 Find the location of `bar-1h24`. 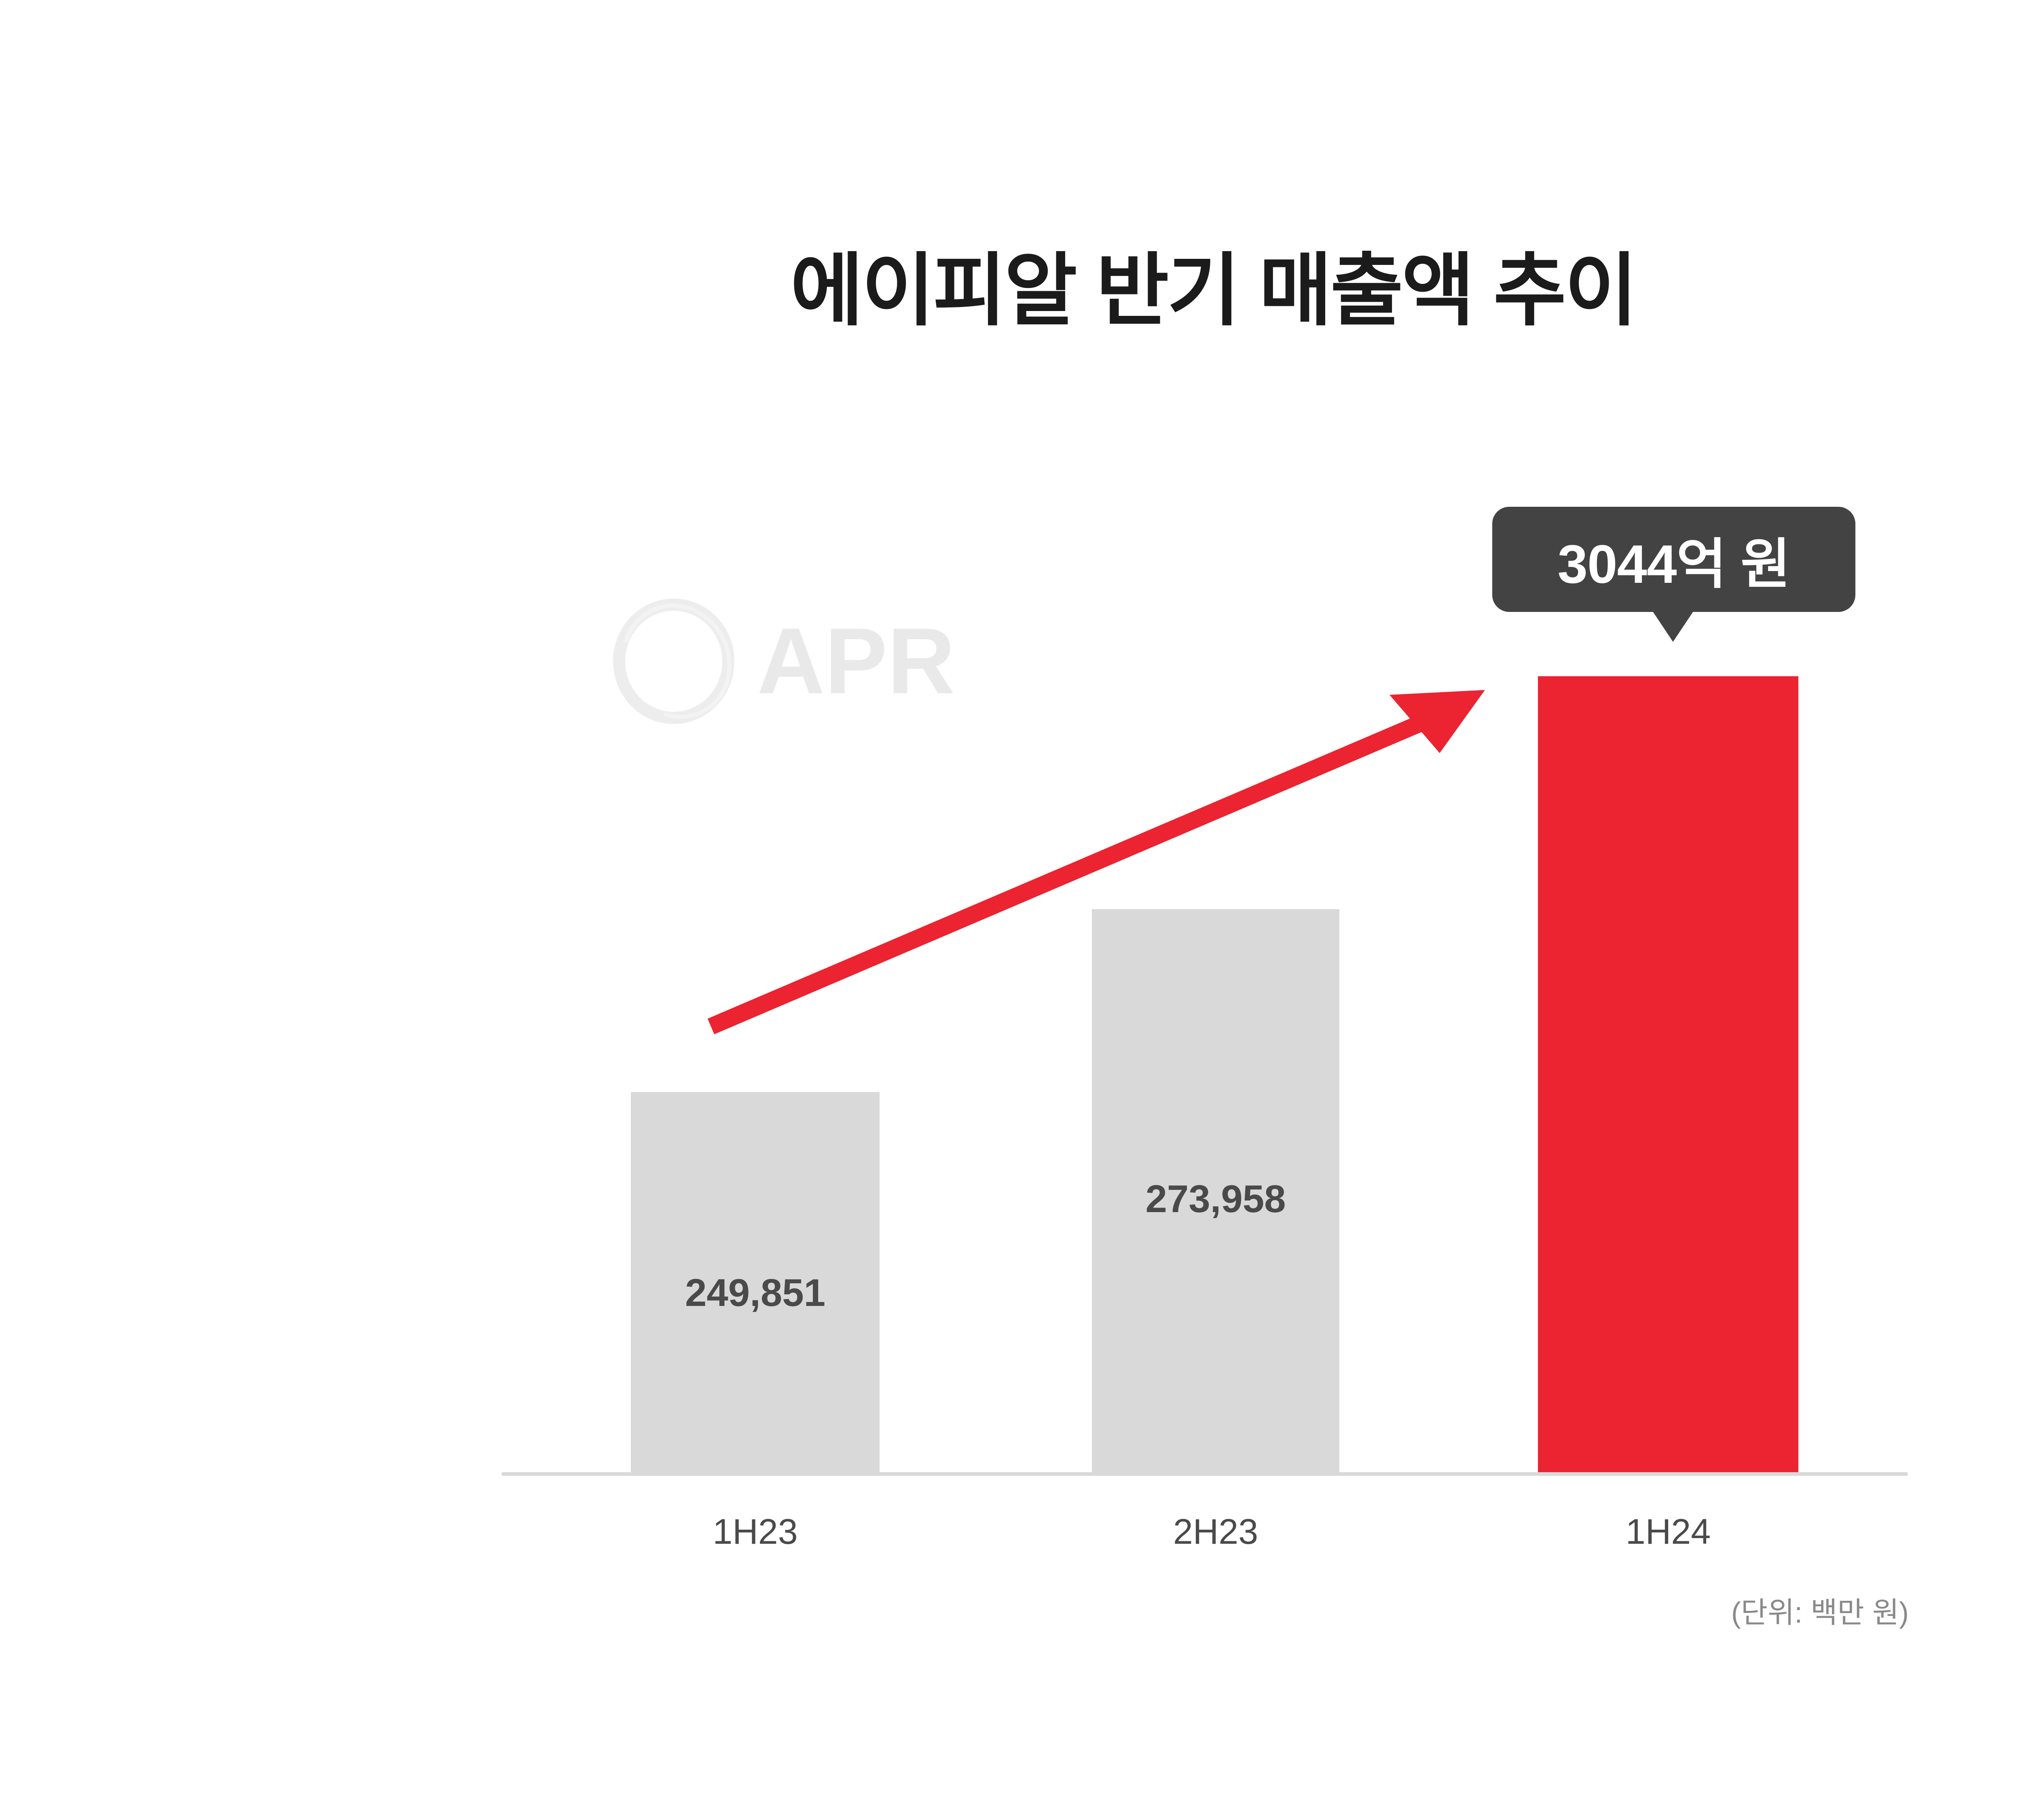

bar-1h24 is located at coordinates (1668, 1075).